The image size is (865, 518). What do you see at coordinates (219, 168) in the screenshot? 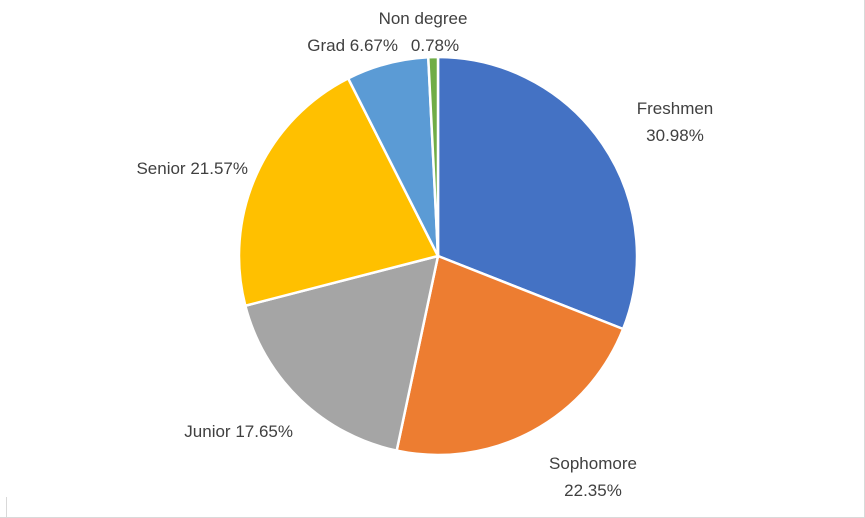
I see `label-senior-value: 21.57%` at bounding box center [219, 168].